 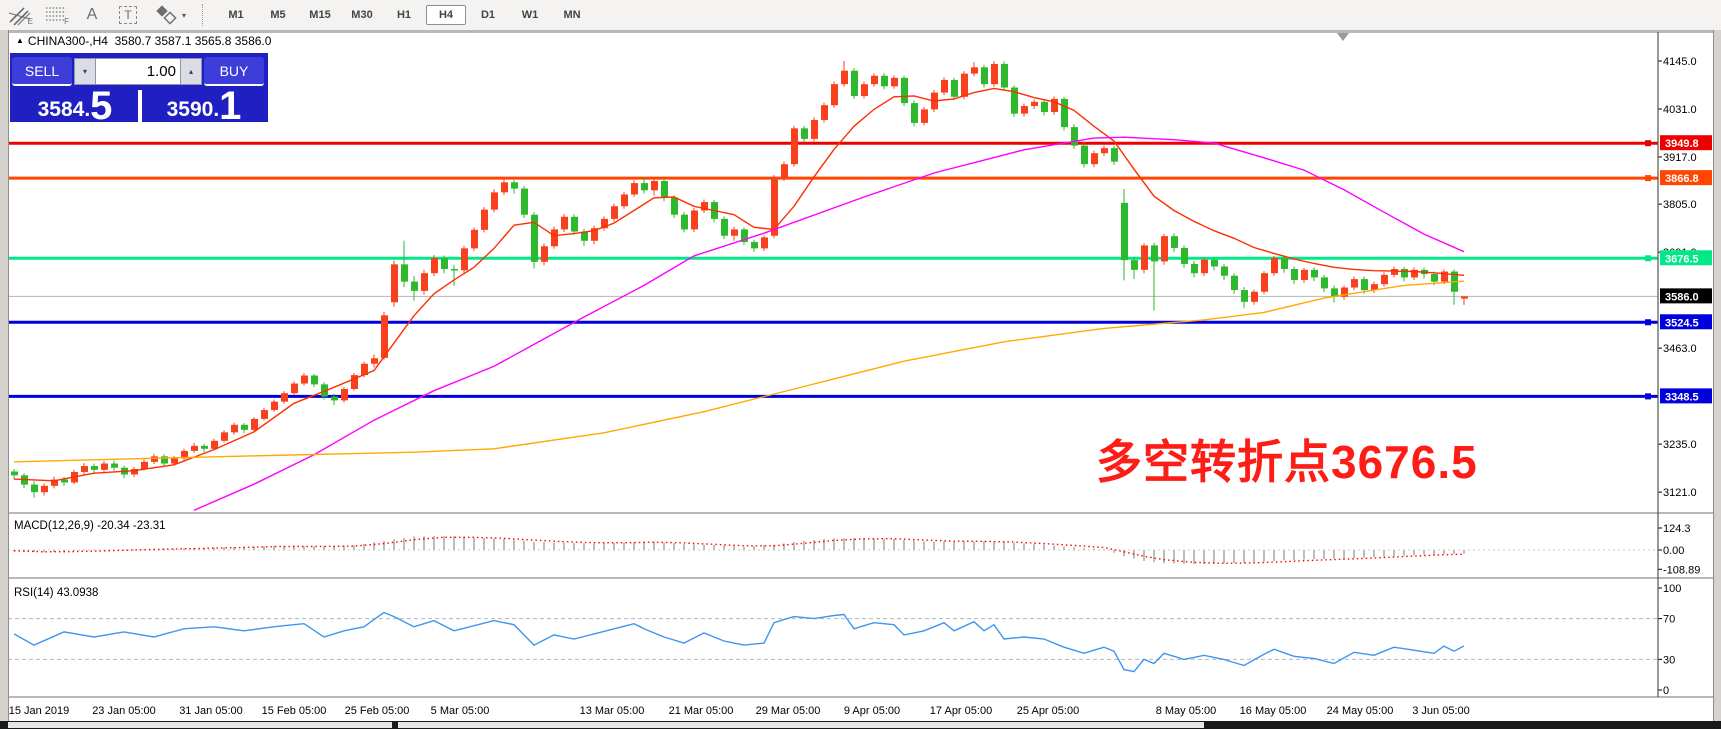 I want to click on svg-text: 21 Mar 05:00, so click(x=701, y=711).